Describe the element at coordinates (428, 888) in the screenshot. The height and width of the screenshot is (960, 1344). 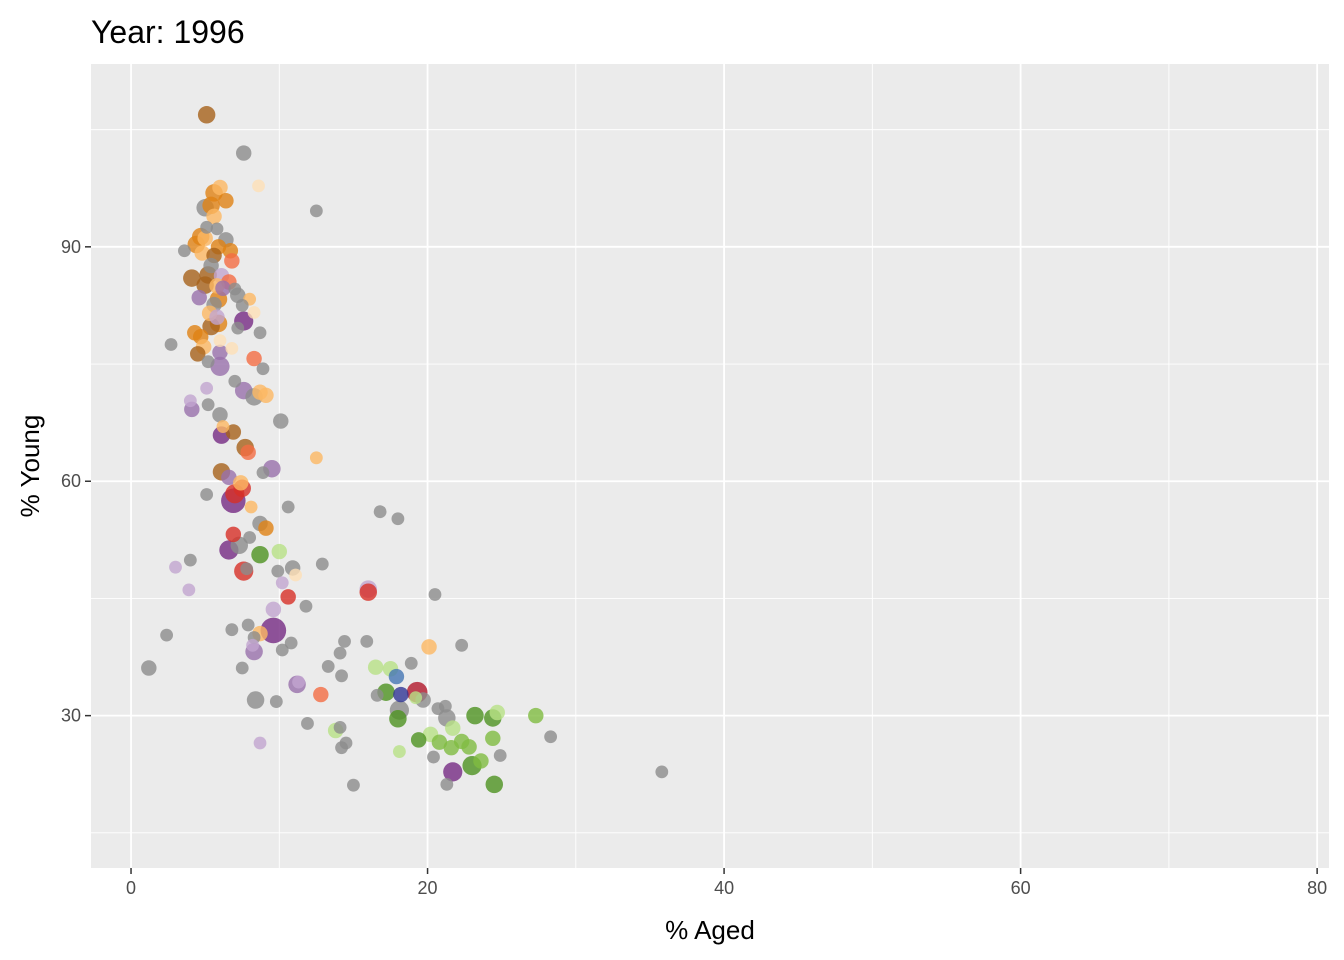
I see `x-tick-label: 20` at that location.